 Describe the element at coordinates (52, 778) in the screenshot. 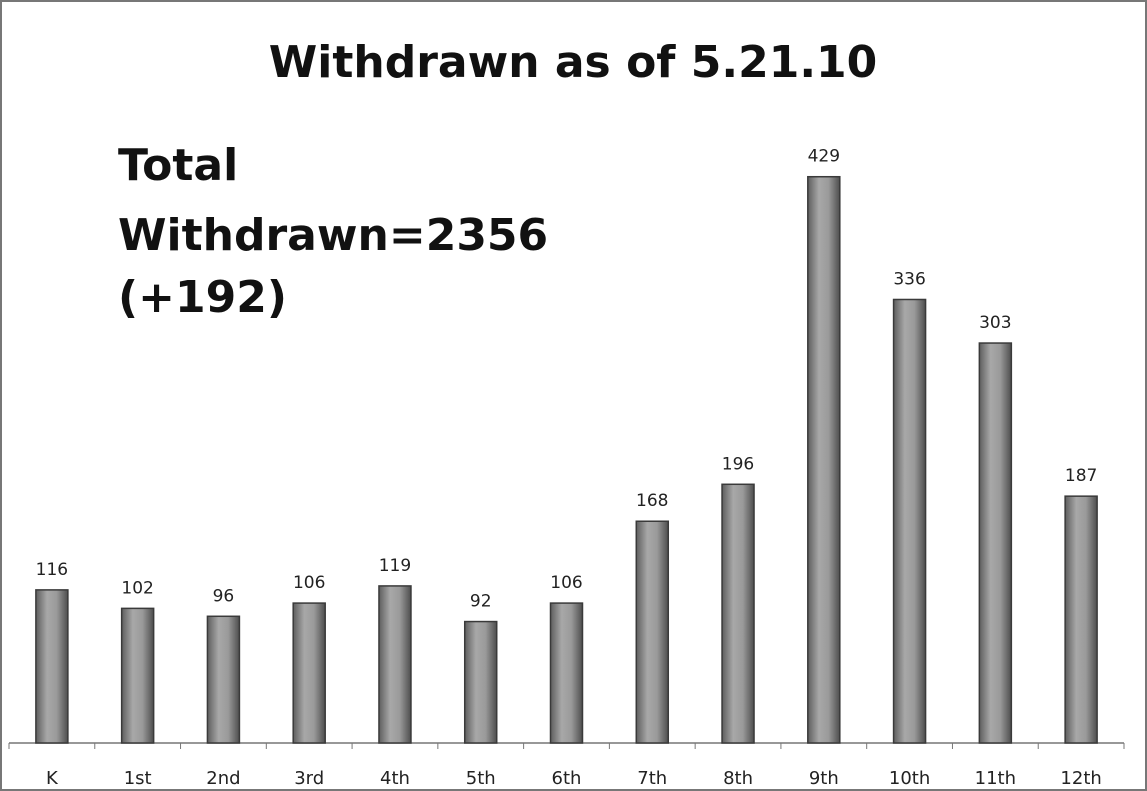

I see `x-tick-label: K` at that location.